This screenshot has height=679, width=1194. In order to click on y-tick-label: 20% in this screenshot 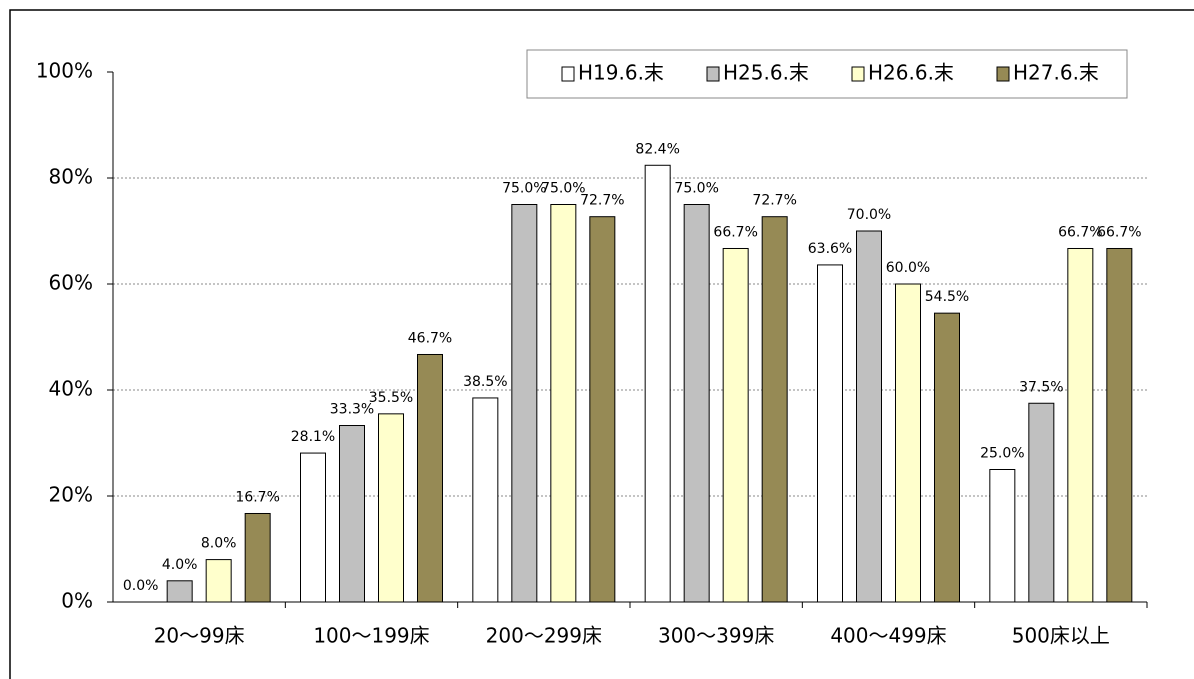, I will do `click(71, 495)`.